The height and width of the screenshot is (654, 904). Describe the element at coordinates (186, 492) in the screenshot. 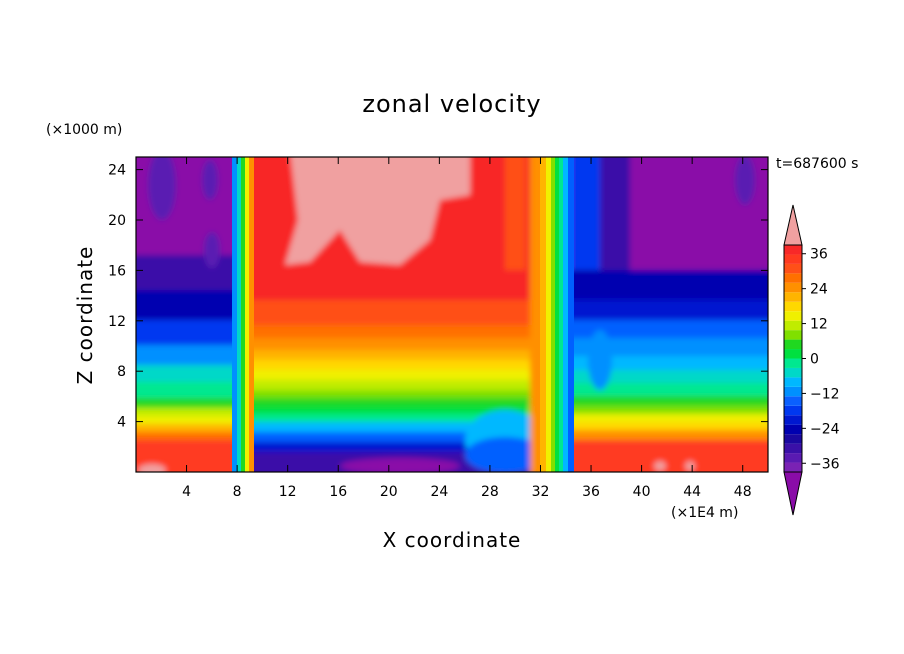

I see `x-tick-label: 4` at that location.